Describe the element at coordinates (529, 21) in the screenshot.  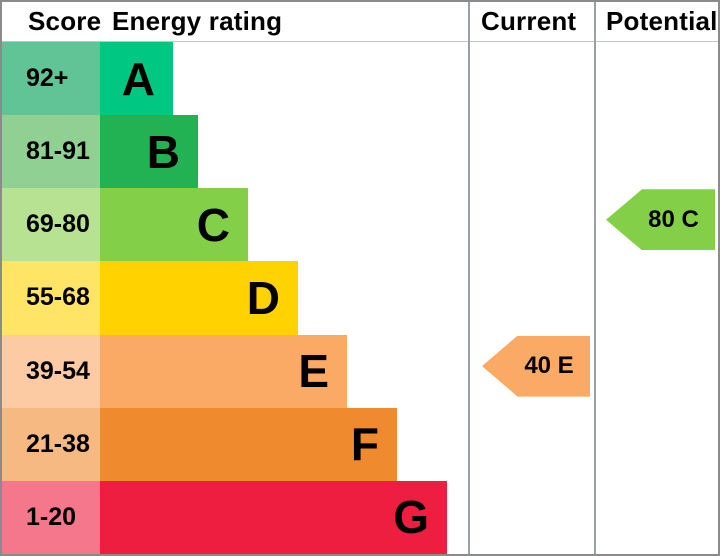
I see `header-current: Current` at that location.